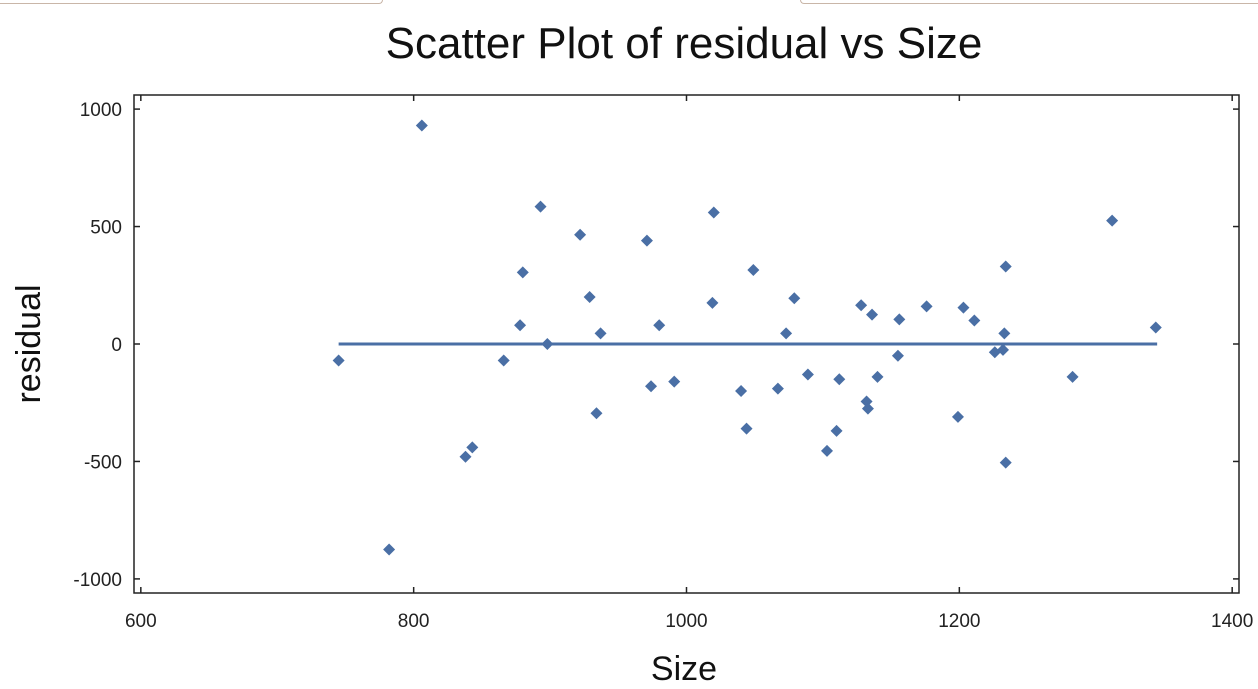 This screenshot has width=1258, height=689. Describe the element at coordinates (684, 669) in the screenshot. I see `x-axis-label: Size` at that location.